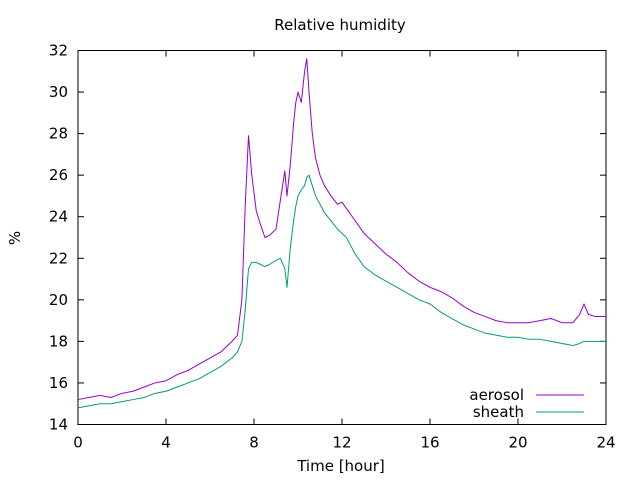  Describe the element at coordinates (58, 92) in the screenshot. I see `y-tick-label: 30` at that location.